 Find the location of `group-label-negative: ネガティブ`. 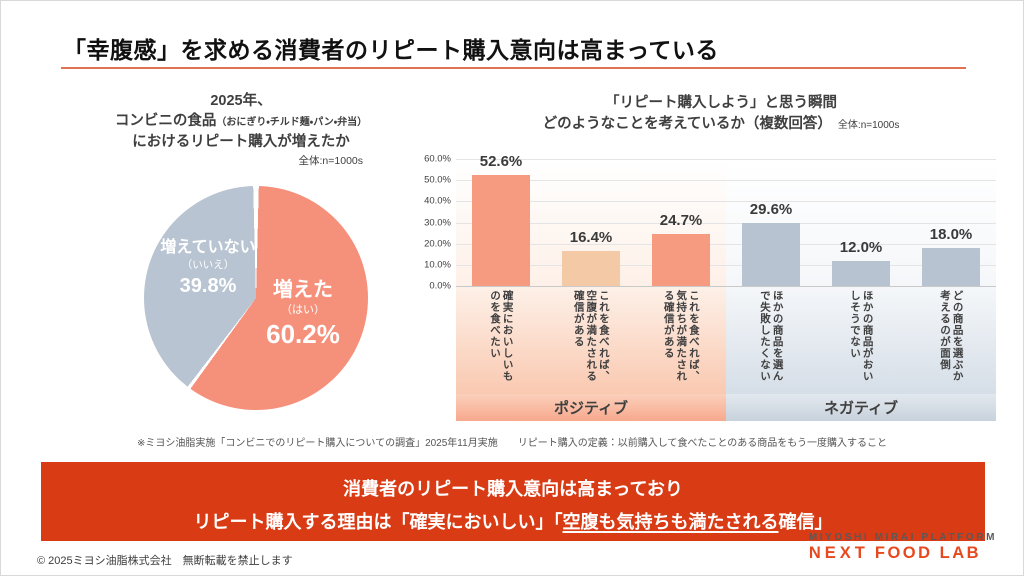

group-label-negative: ネガティブ is located at coordinates (861, 408).